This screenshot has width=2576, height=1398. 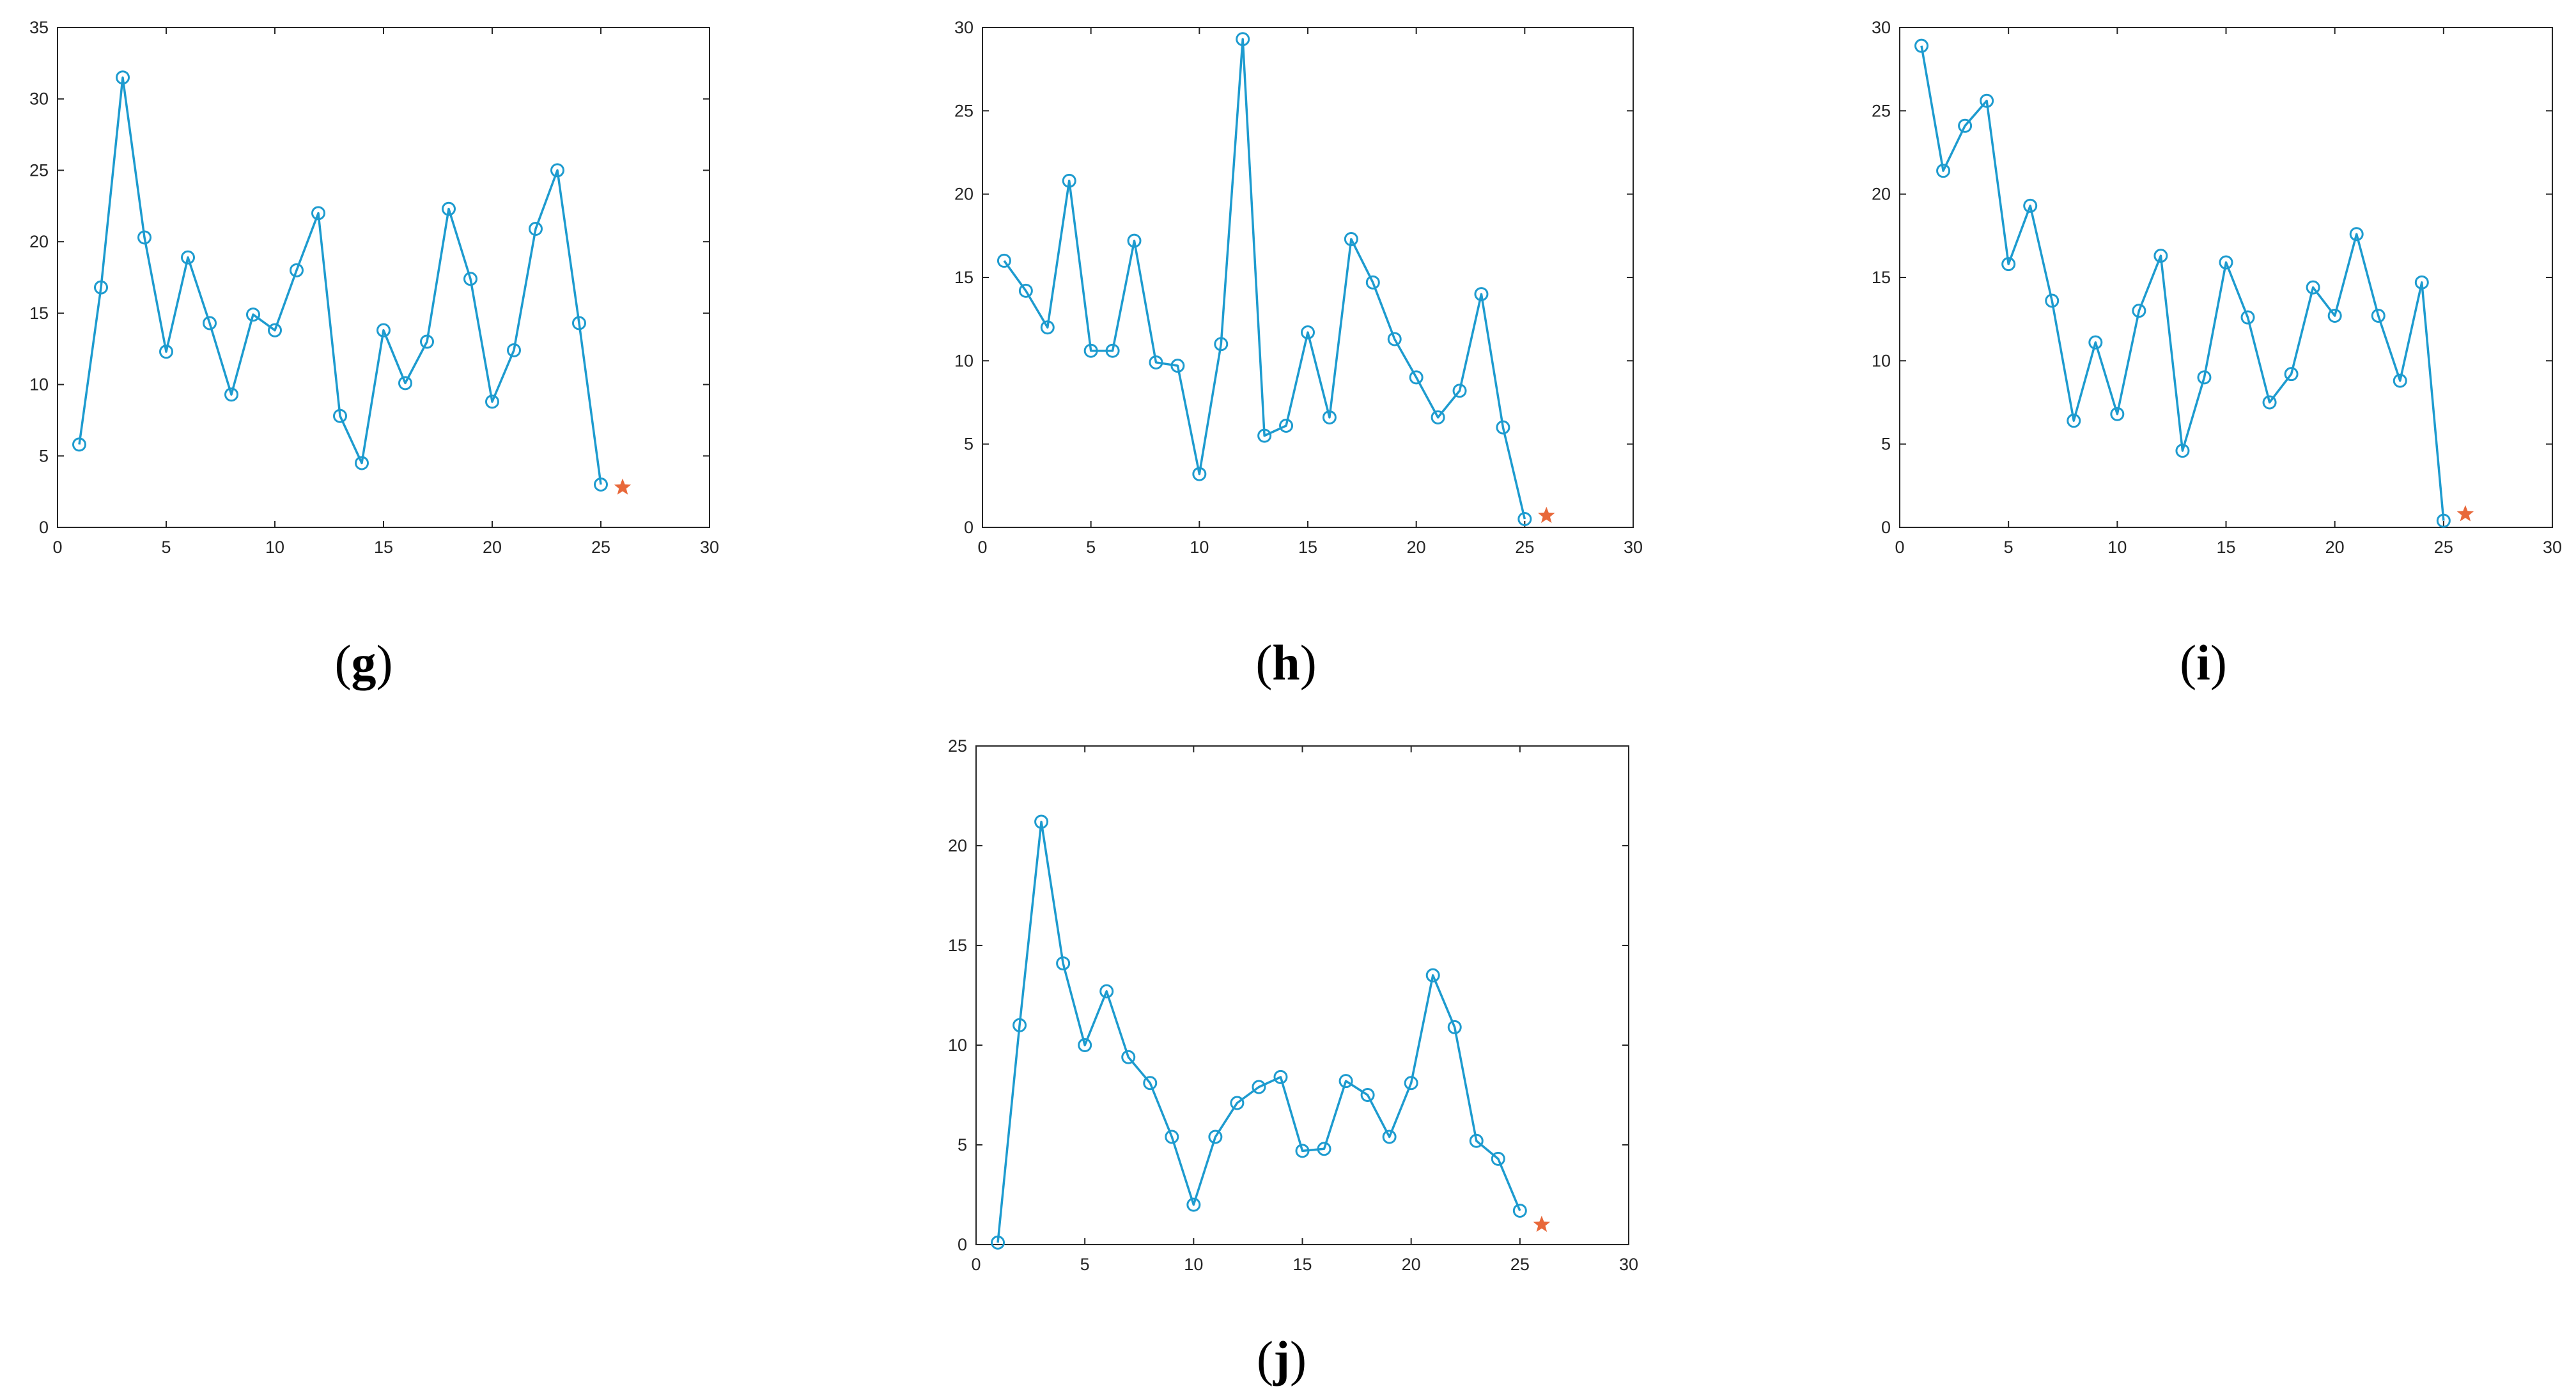 What do you see at coordinates (1282, 1358) in the screenshot?
I see `panel-label-j: (j)` at bounding box center [1282, 1358].